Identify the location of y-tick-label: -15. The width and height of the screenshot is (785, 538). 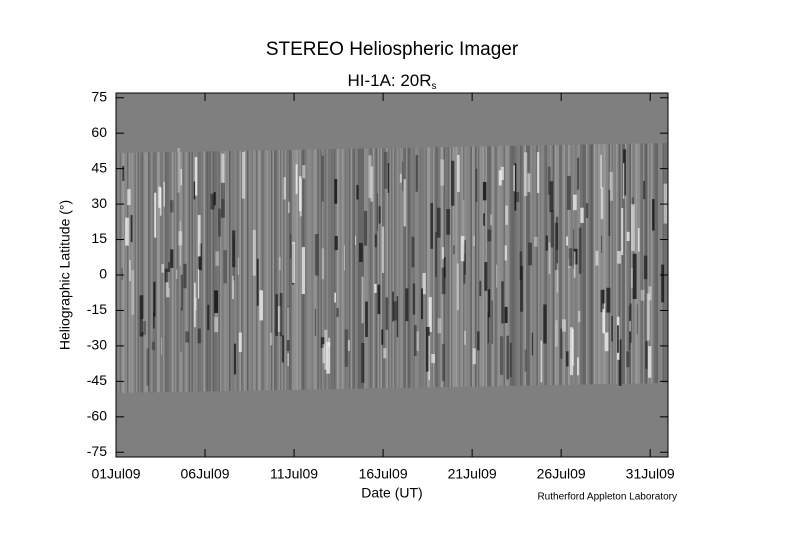
(97, 309).